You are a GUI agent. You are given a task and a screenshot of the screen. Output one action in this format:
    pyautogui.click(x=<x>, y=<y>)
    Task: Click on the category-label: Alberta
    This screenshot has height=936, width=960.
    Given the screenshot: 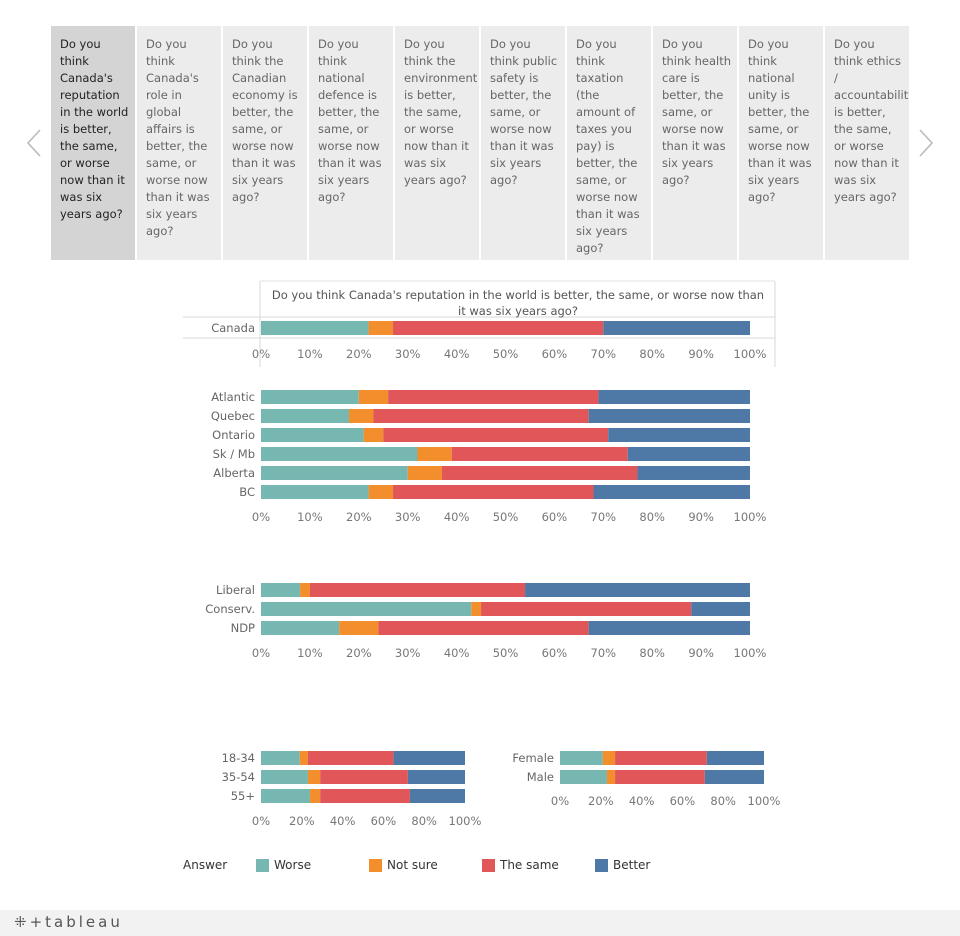 What is the action you would take?
    pyautogui.click(x=234, y=473)
    